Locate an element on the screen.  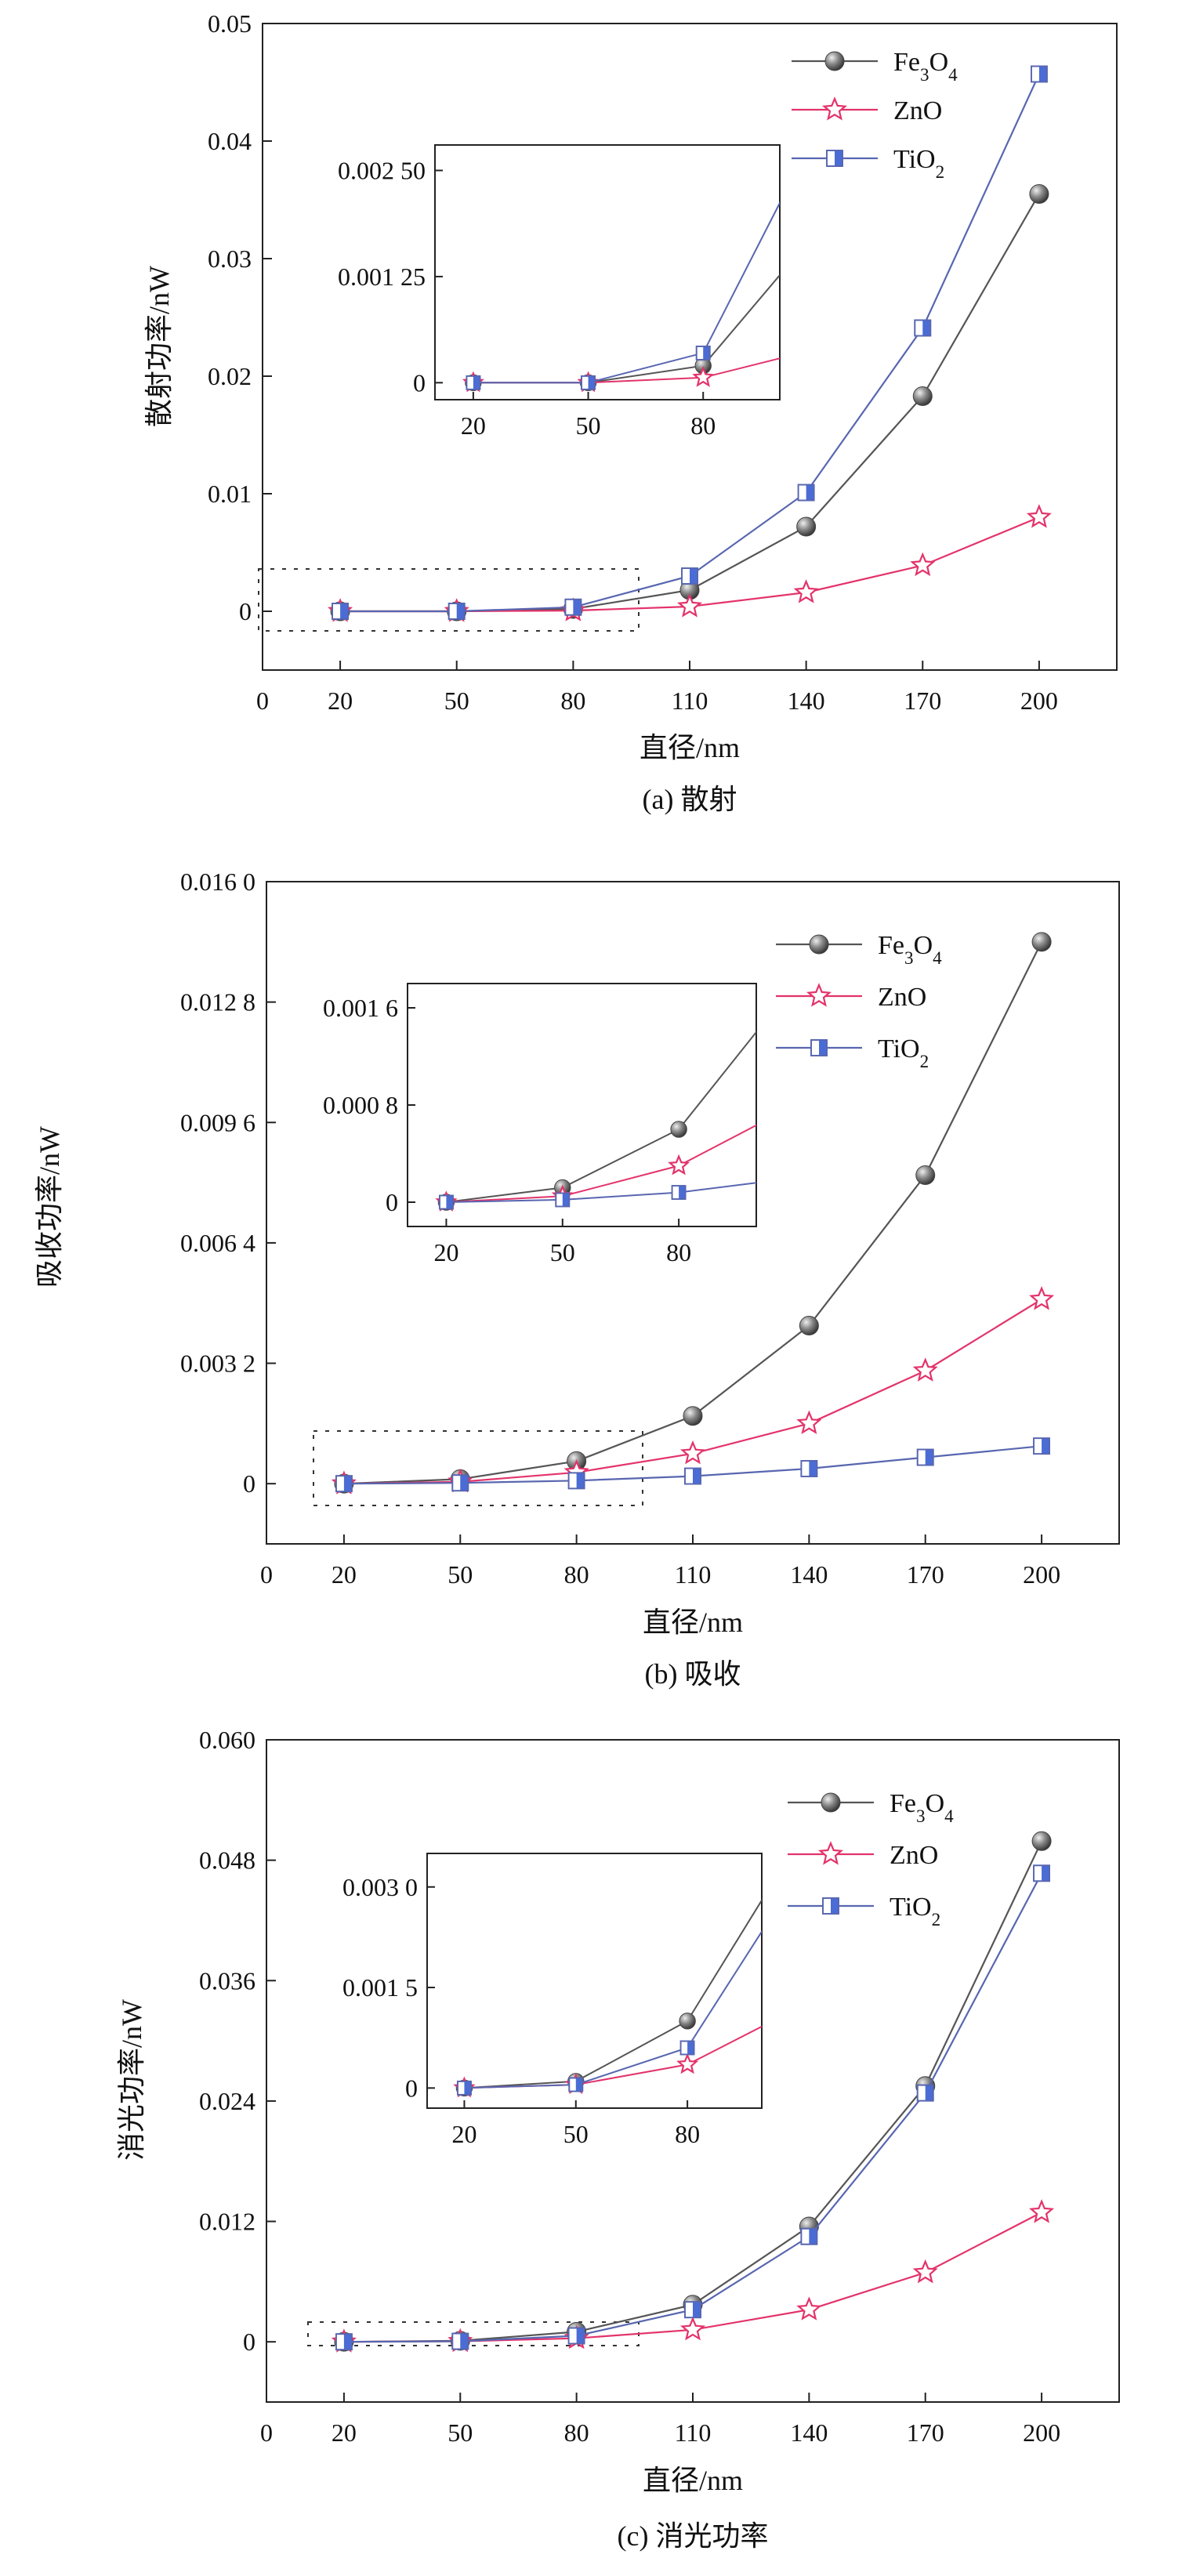
inset-y-tick-label: 0.003 0 is located at coordinates (380, 1887).